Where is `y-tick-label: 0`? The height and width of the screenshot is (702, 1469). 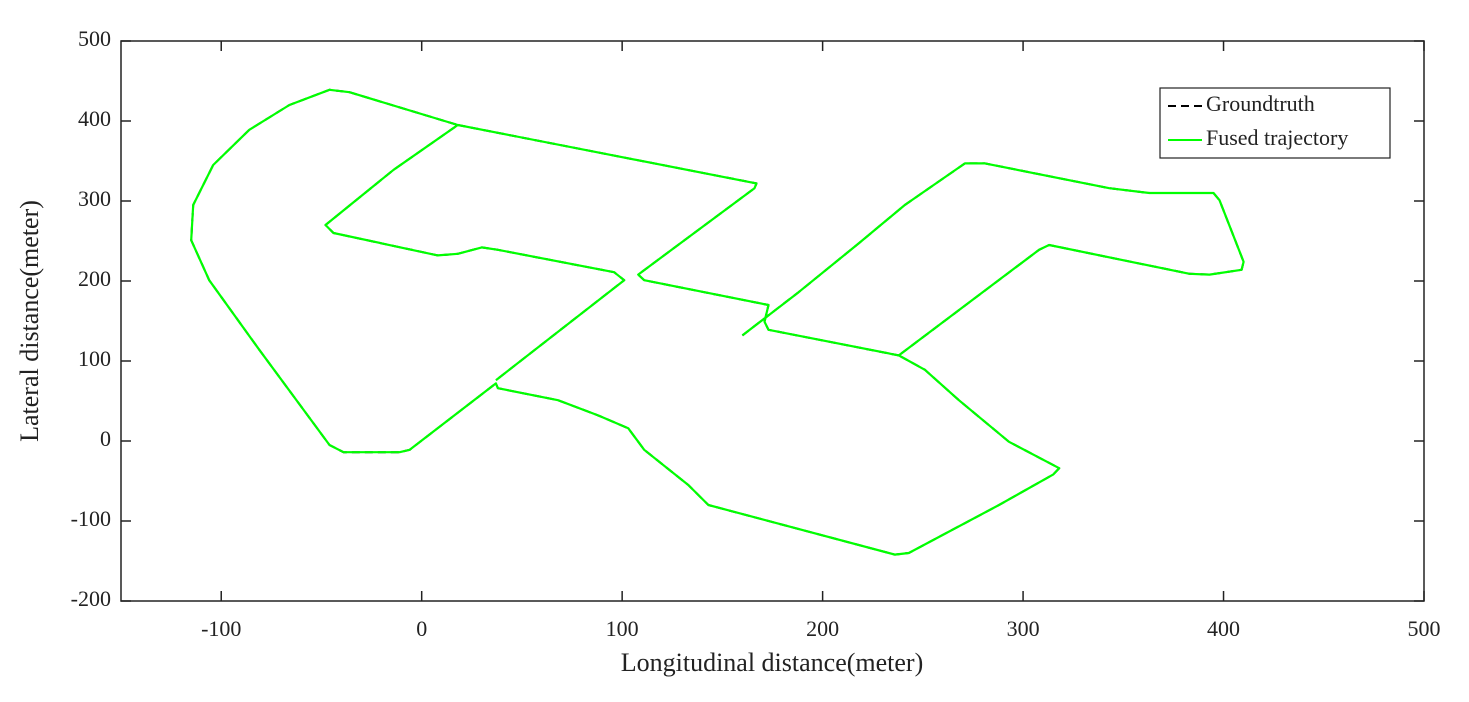
y-tick-label: 0 is located at coordinates (105, 438).